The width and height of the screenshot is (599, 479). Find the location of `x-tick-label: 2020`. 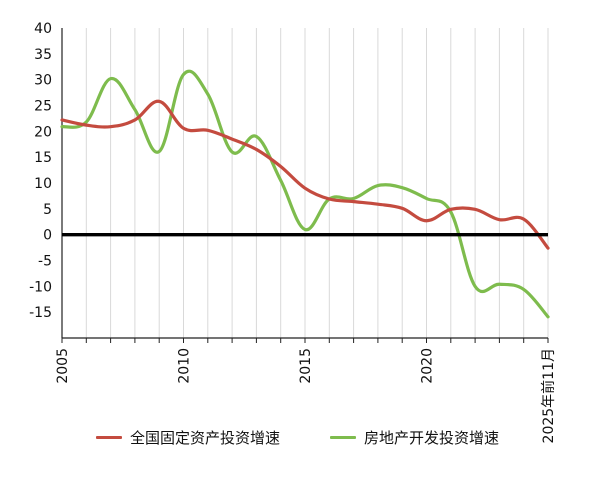

x-tick-label: 2020 is located at coordinates (428, 366).